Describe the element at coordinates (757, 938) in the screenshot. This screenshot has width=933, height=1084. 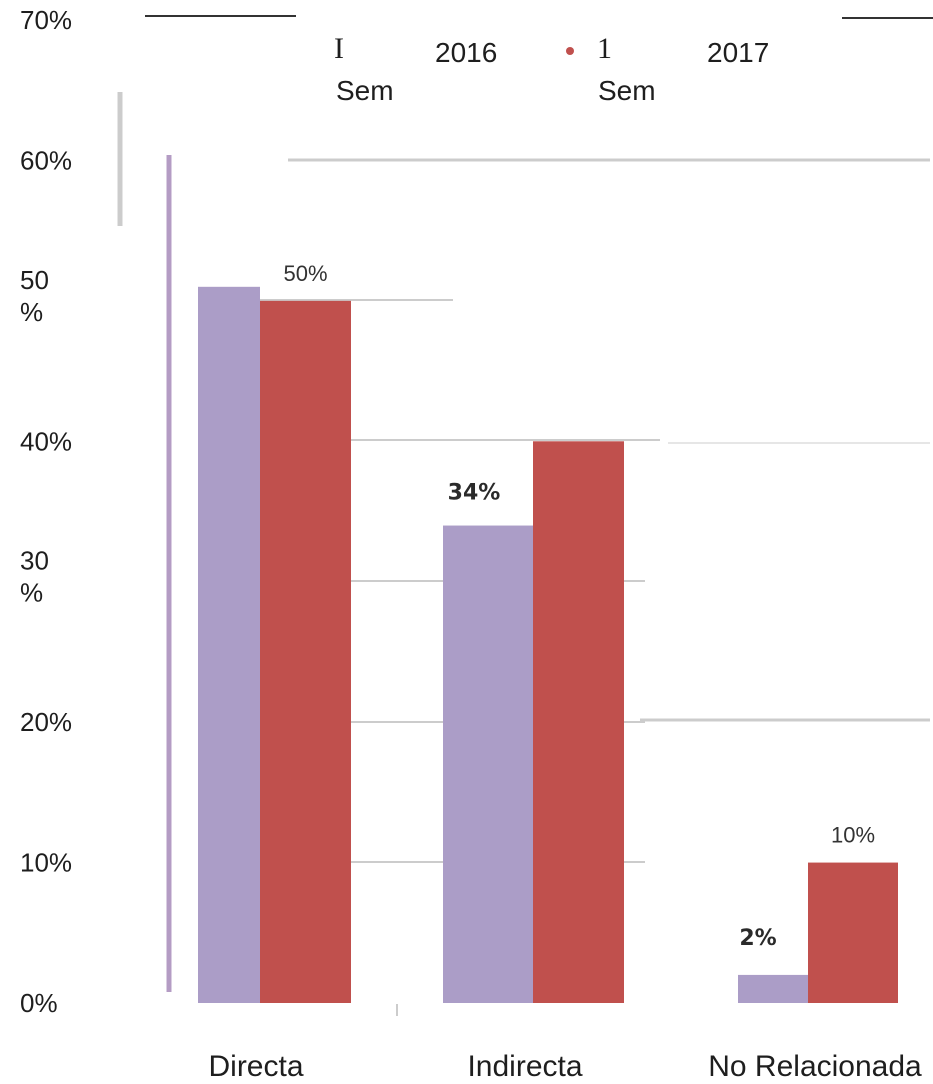
I see `data-label: 2%` at that location.